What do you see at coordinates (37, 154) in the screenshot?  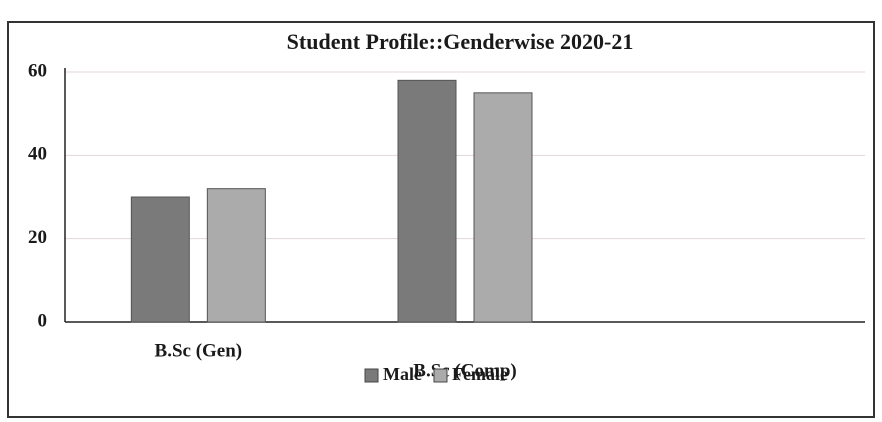 I see `y-tick-label: 40` at bounding box center [37, 154].